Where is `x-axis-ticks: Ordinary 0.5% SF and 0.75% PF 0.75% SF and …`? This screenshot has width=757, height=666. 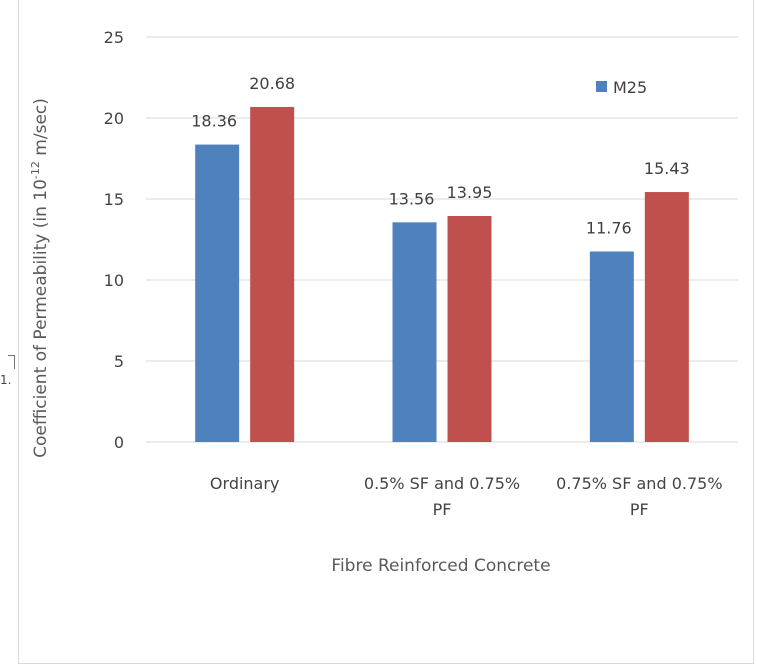
x-axis-ticks: Ordinary 0.5% SF and 0.75% PF 0.75% SF and … is located at coordinates (466, 496).